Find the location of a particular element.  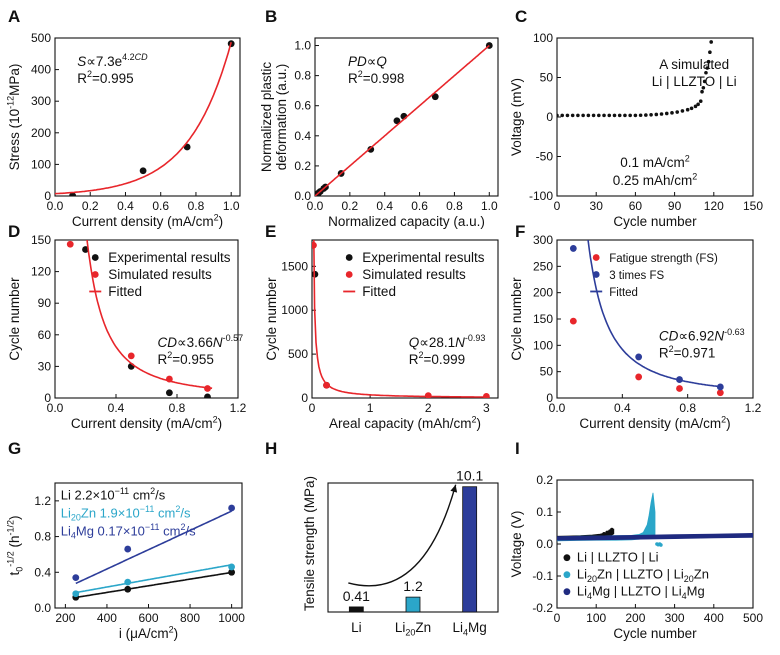

text-segment: 20 is located at coordinates (76, 518).